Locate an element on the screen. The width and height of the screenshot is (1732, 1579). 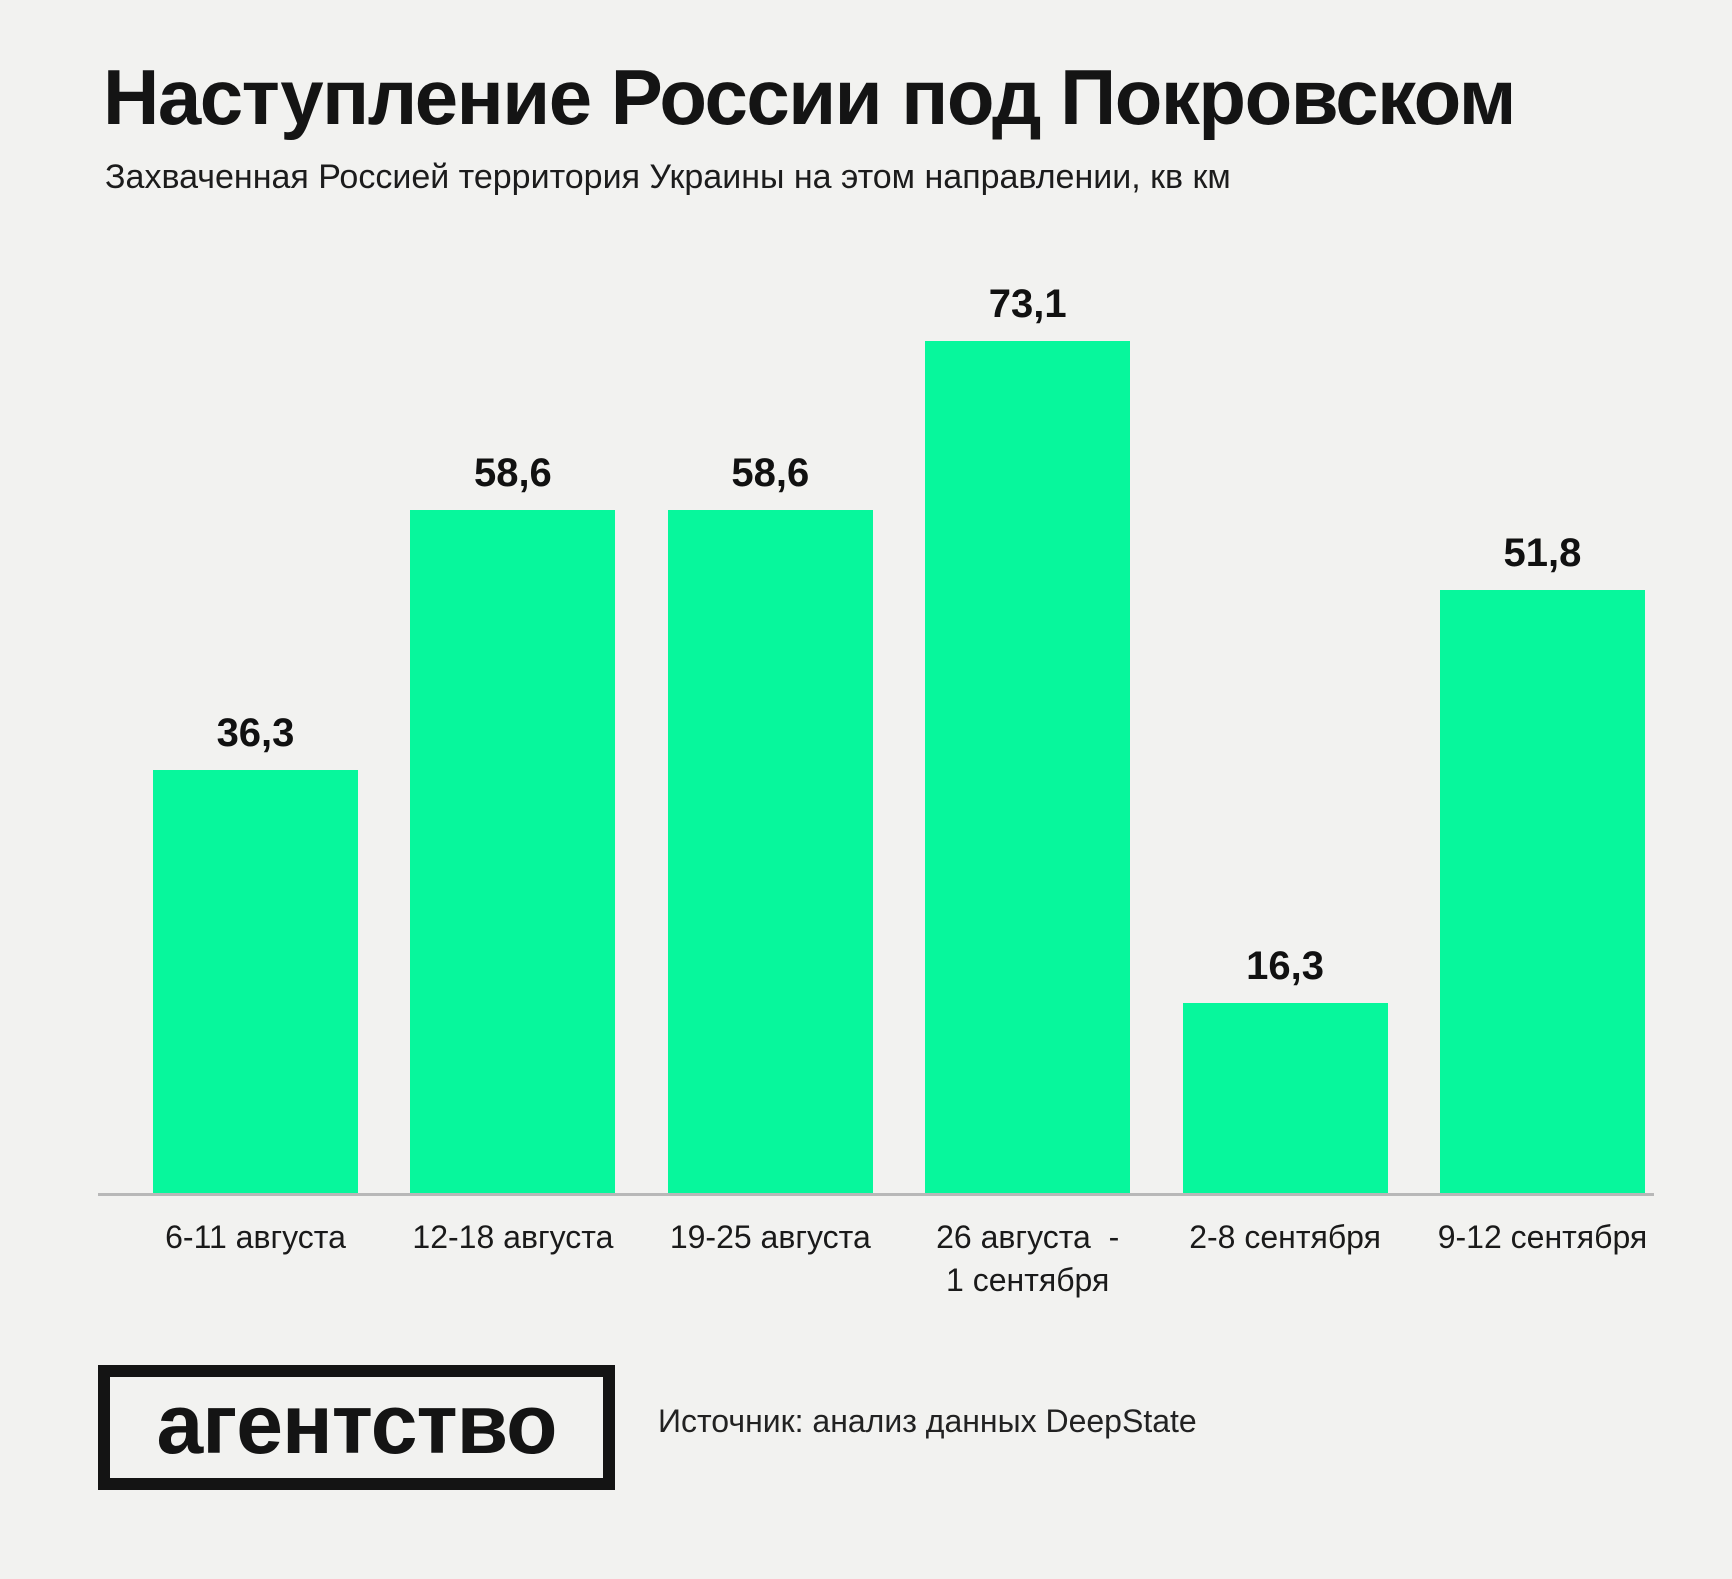
bar-group: 36,3 is located at coordinates (255, 952).